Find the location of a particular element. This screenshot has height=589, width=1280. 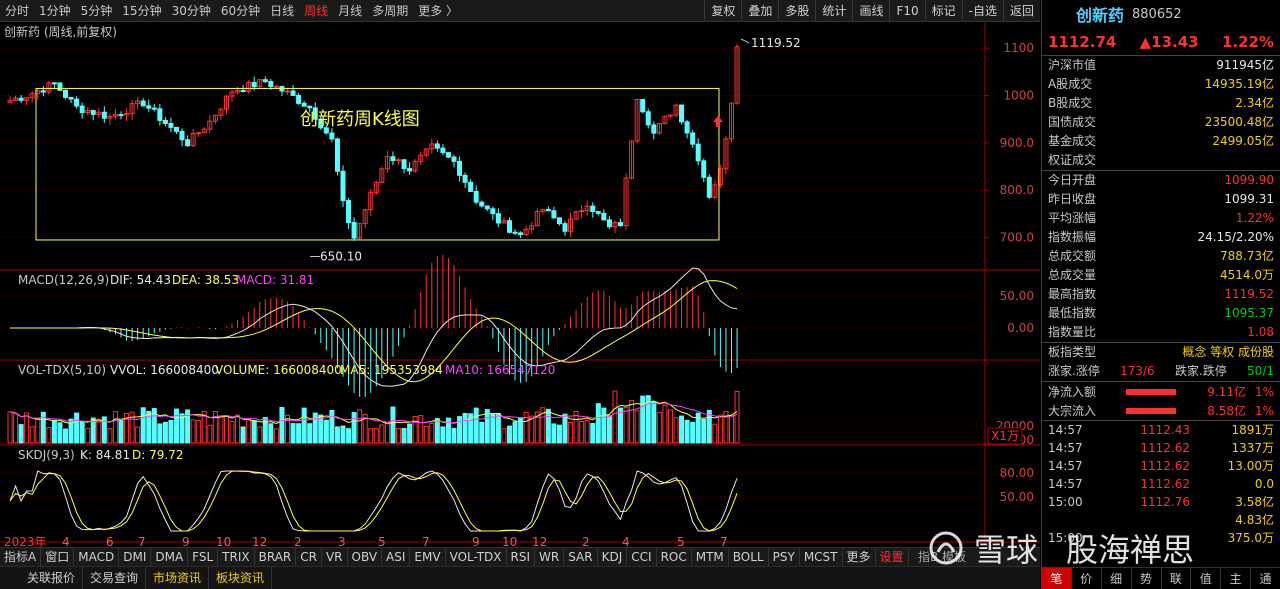

period-tab: 更多 〉 is located at coordinates (438, 11).